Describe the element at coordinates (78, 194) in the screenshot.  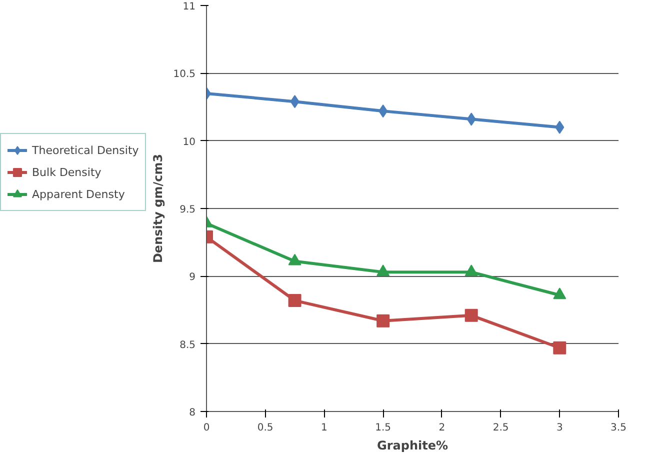
I see `legend-label: Apparent Densty` at that location.